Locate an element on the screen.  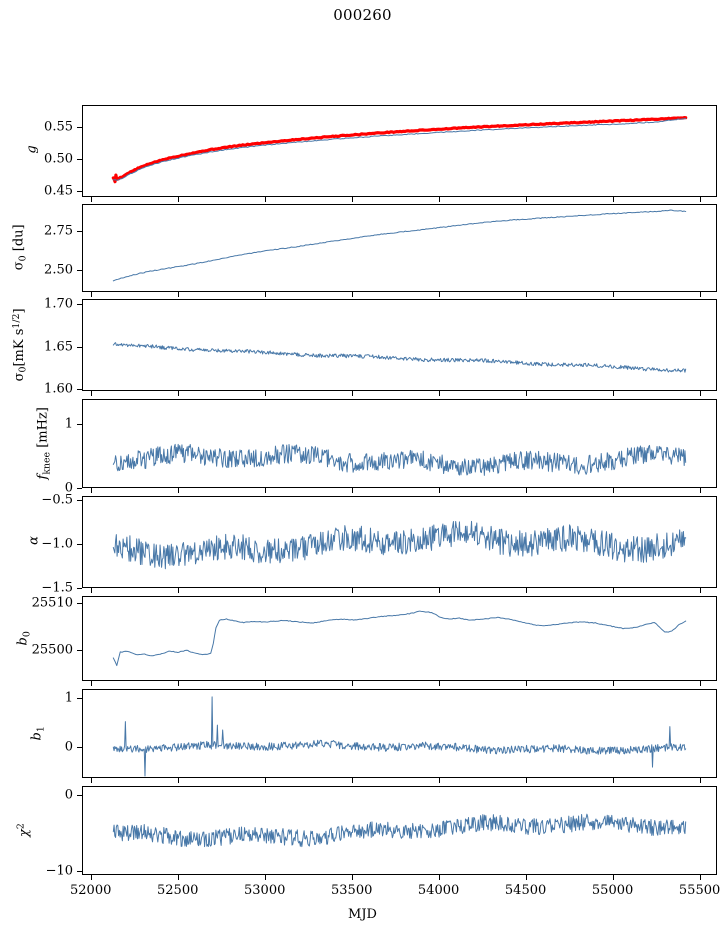
y-tick-label: 0.50 is located at coordinates (58, 159).